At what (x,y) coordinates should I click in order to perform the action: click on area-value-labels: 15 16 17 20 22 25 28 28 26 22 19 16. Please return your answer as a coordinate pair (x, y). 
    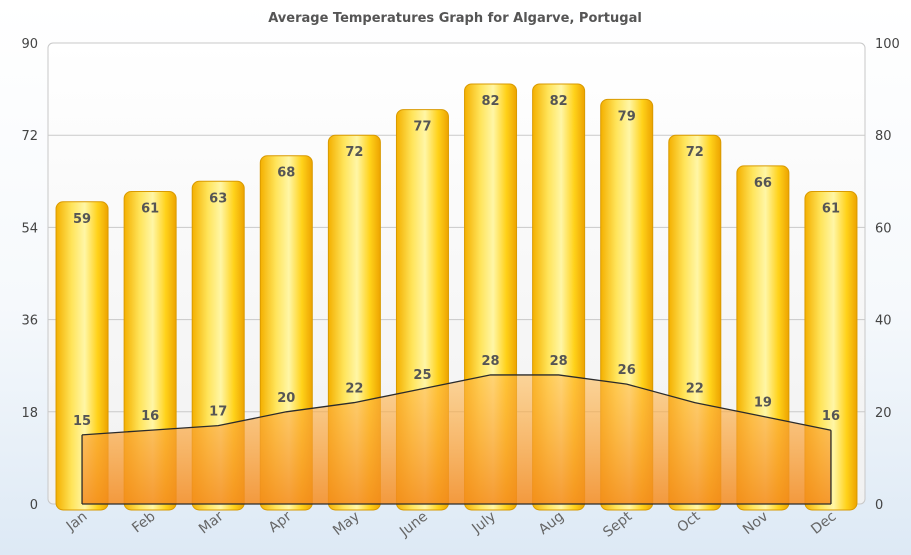
    Looking at the image, I should click on (456, 391).